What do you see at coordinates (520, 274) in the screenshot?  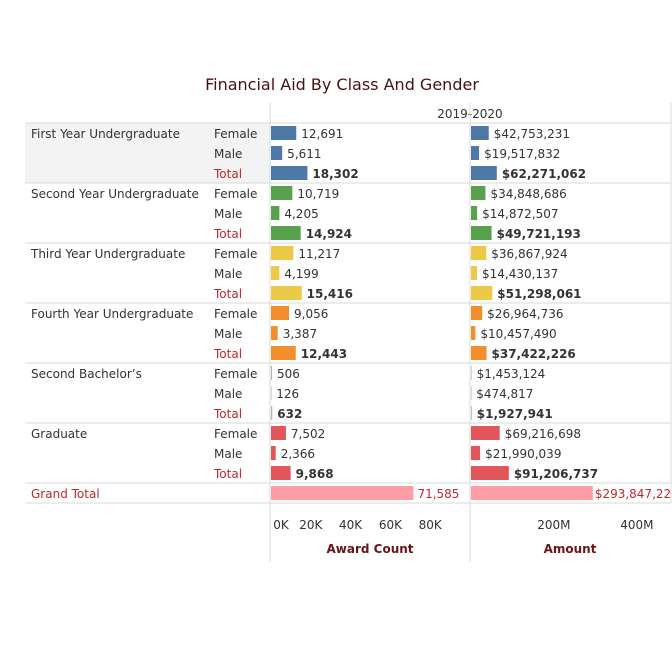 I see `amount-label: $14,430,137` at bounding box center [520, 274].